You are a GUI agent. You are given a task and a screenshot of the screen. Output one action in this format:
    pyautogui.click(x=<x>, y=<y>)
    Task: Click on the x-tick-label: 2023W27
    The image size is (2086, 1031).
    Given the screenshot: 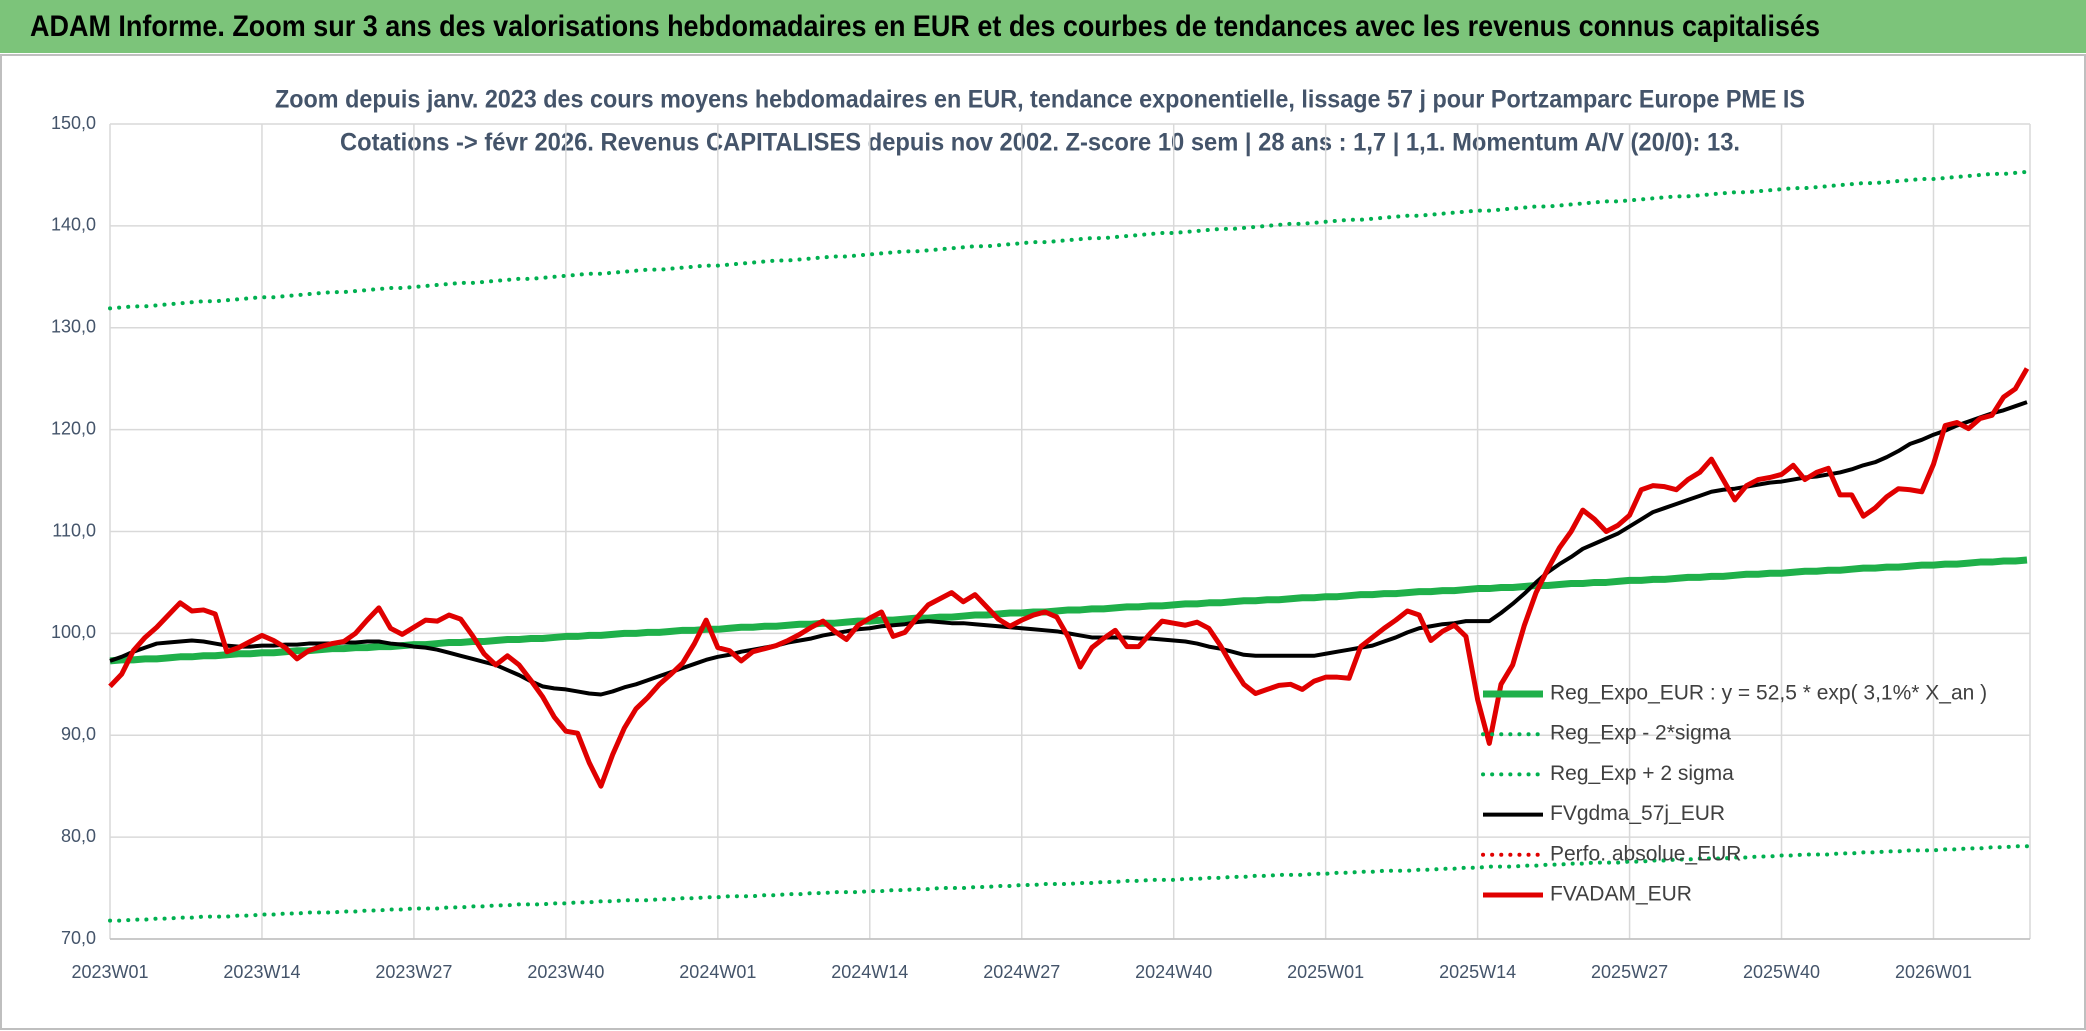 What is the action you would take?
    pyautogui.click(x=413, y=972)
    